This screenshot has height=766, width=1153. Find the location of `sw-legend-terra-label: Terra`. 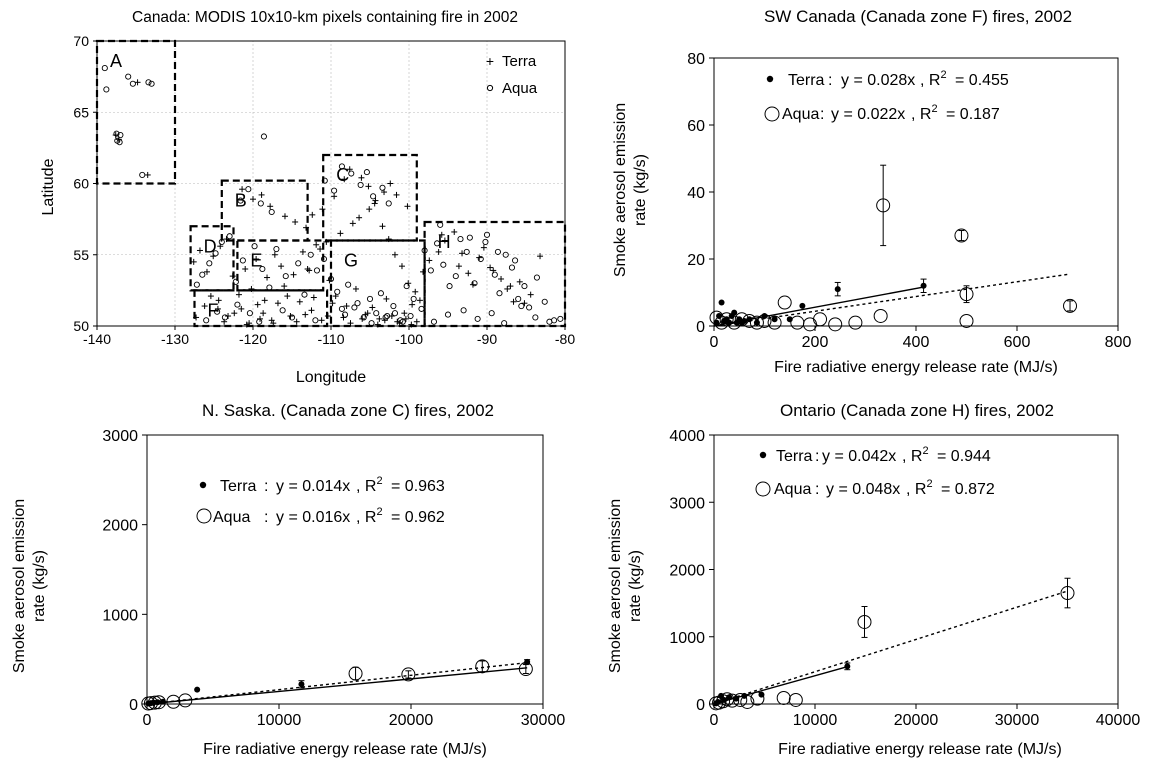

sw-legend-terra-label: Terra is located at coordinates (806, 80).